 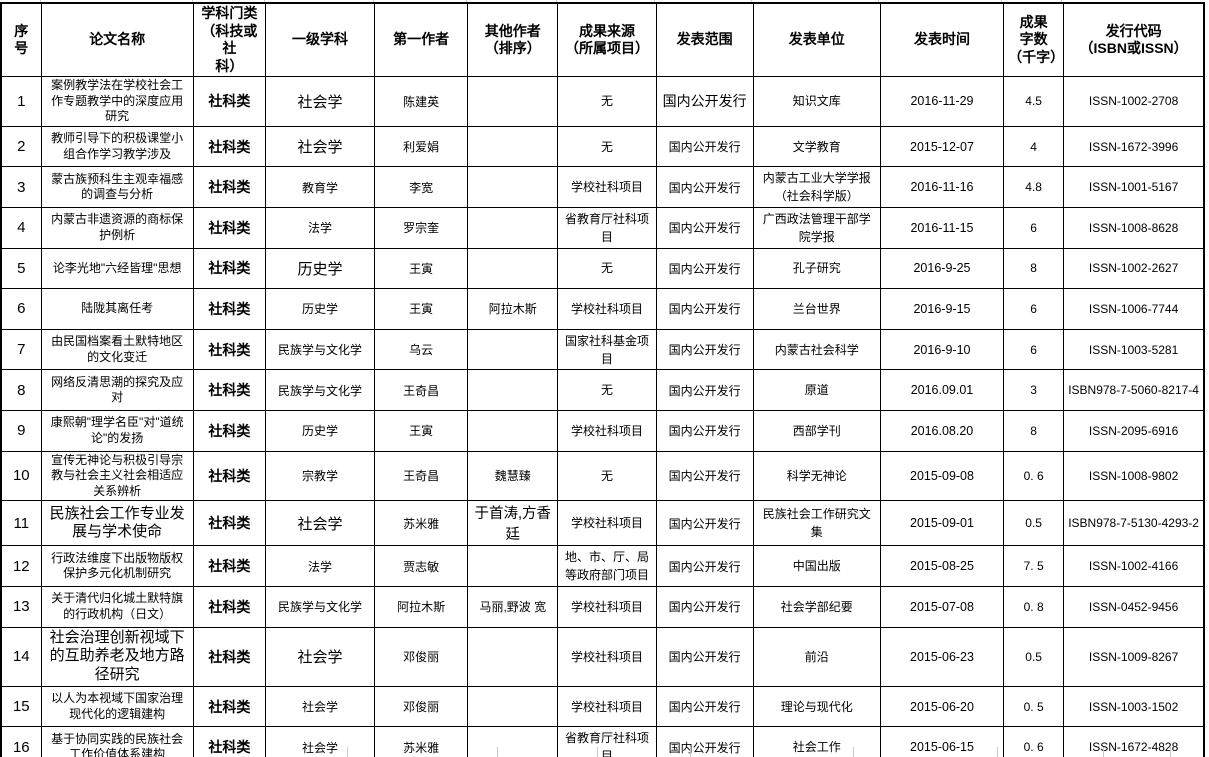 What do you see at coordinates (117, 349) in the screenshot?
I see `cell-title: 由民国档案看土默特地区的文化变迁` at bounding box center [117, 349].